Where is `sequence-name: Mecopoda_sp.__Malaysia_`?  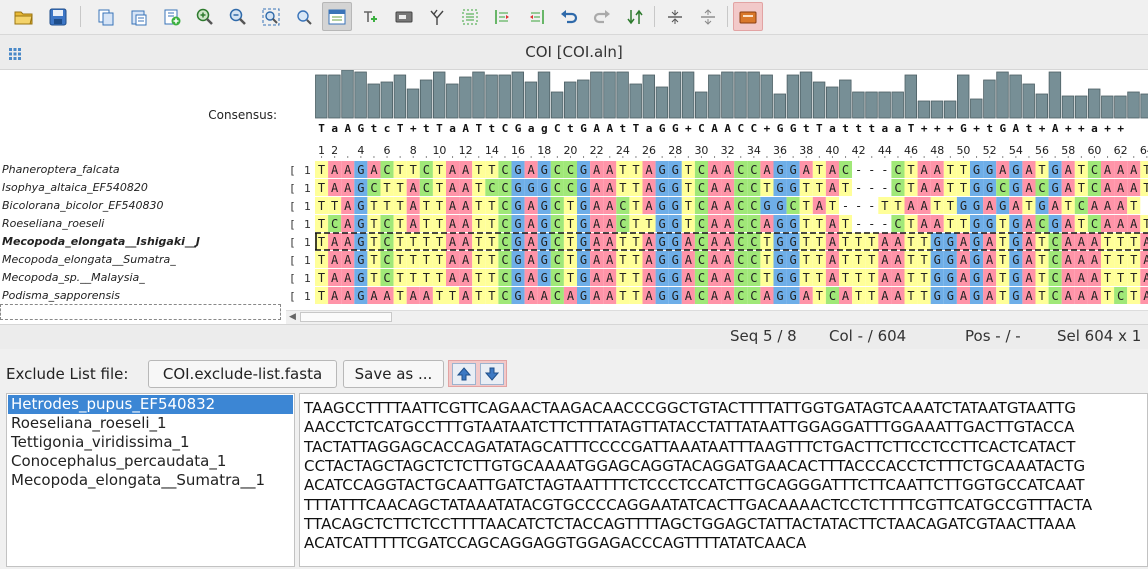 sequence-name: Mecopoda_sp.__Malaysia_ is located at coordinates (73, 277).